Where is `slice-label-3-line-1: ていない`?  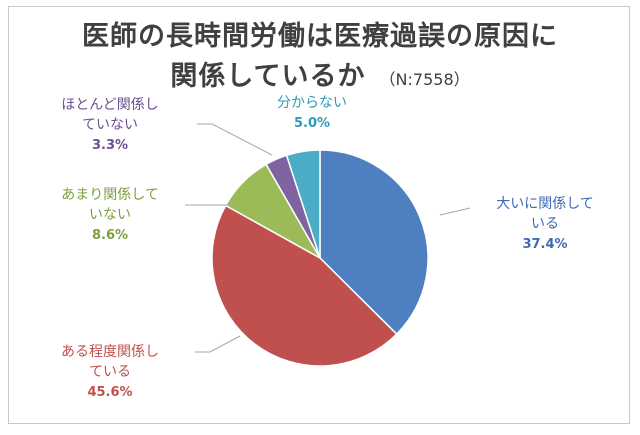 slice-label-3-line-1: ていない is located at coordinates (110, 125).